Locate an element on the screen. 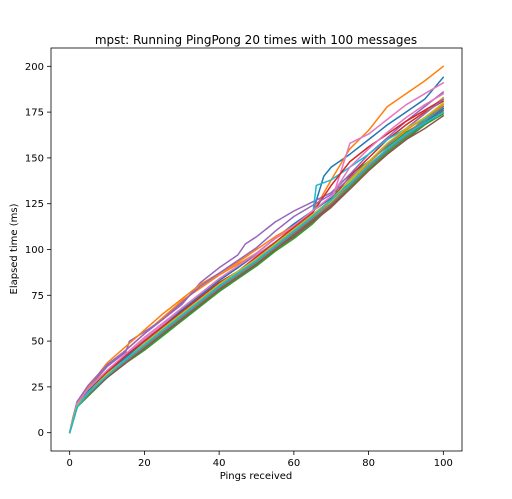  y-tick-label: 125 is located at coordinates (34, 204).